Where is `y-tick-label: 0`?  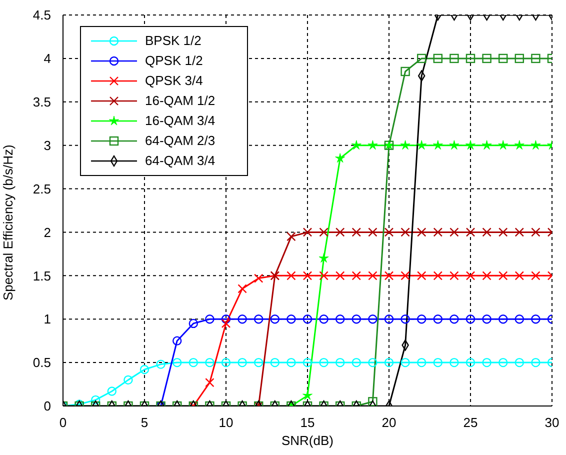
y-tick-label: 0 is located at coordinates (47, 406).